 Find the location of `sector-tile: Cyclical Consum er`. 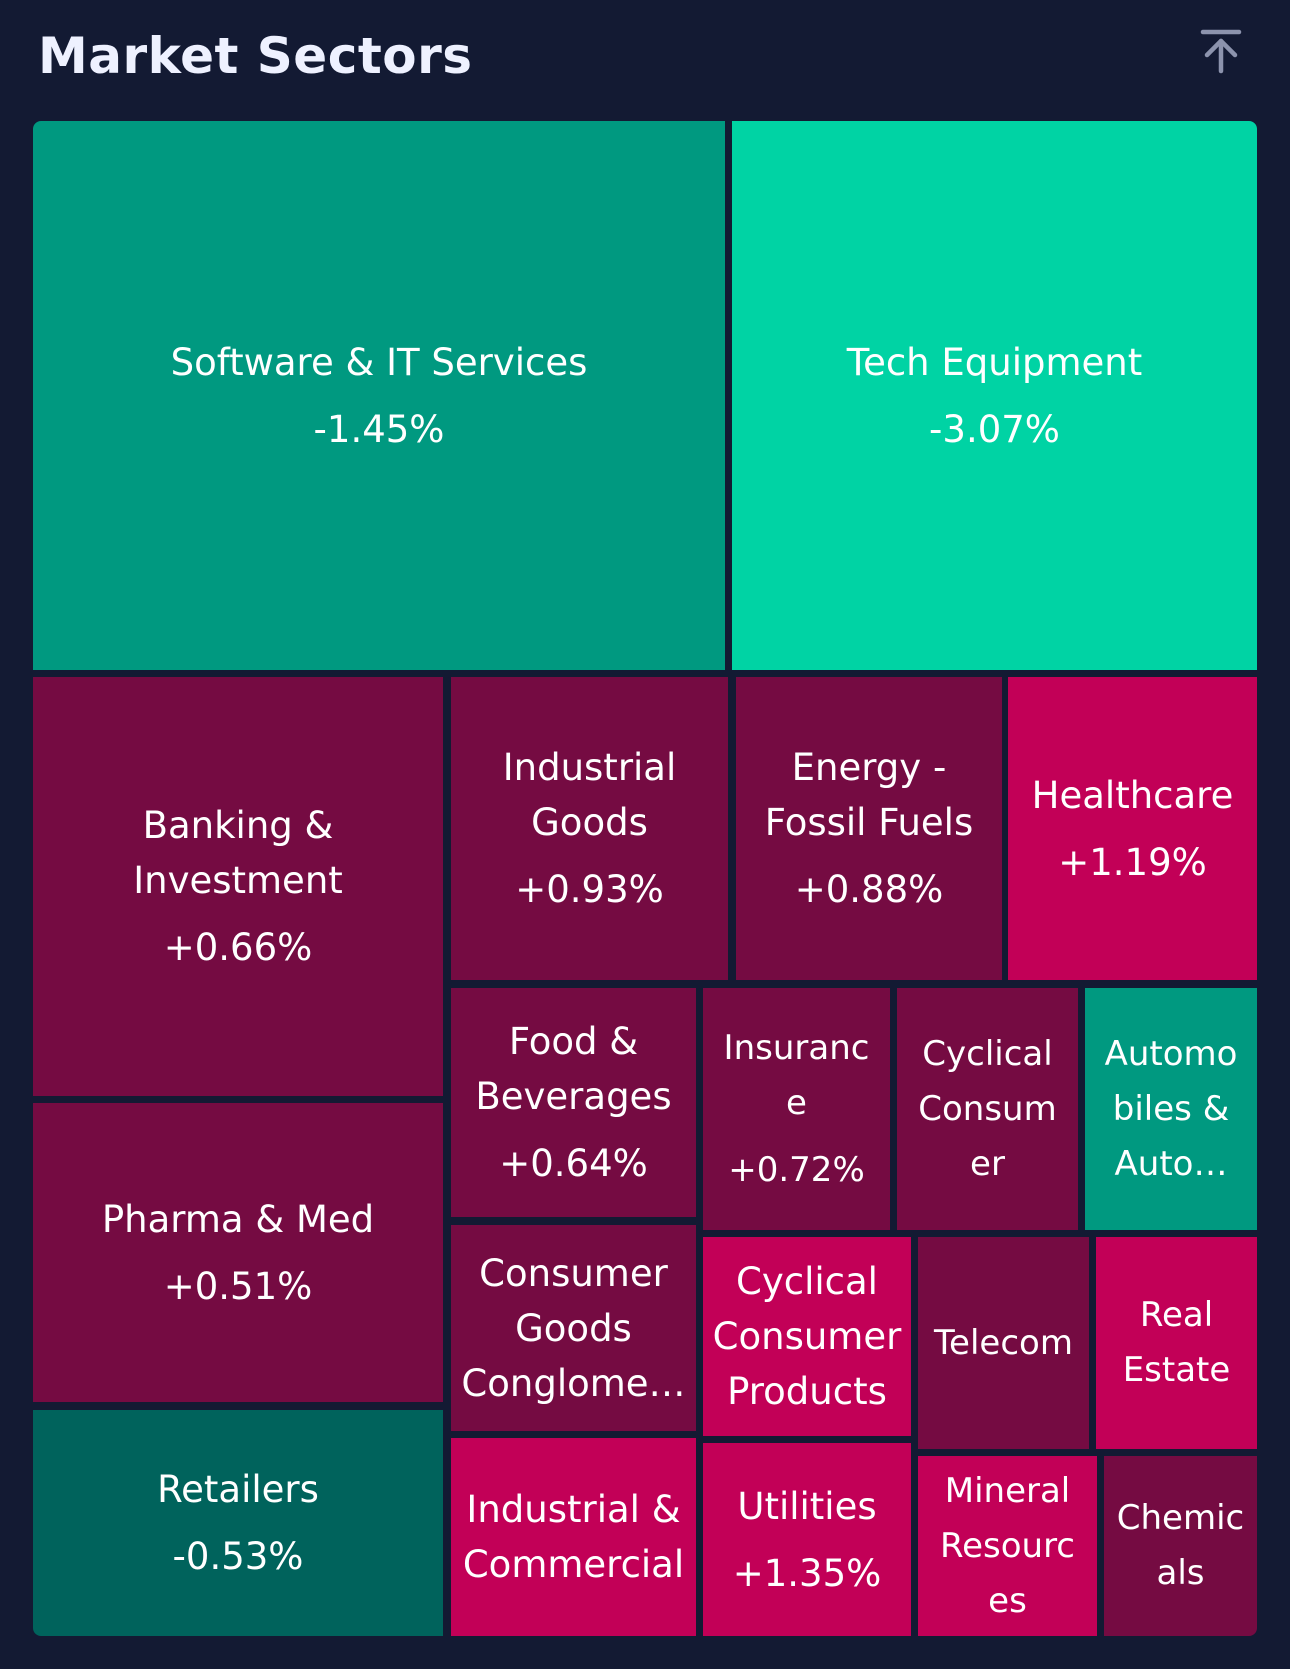

sector-tile: Cyclical Consum er is located at coordinates (987, 1109).